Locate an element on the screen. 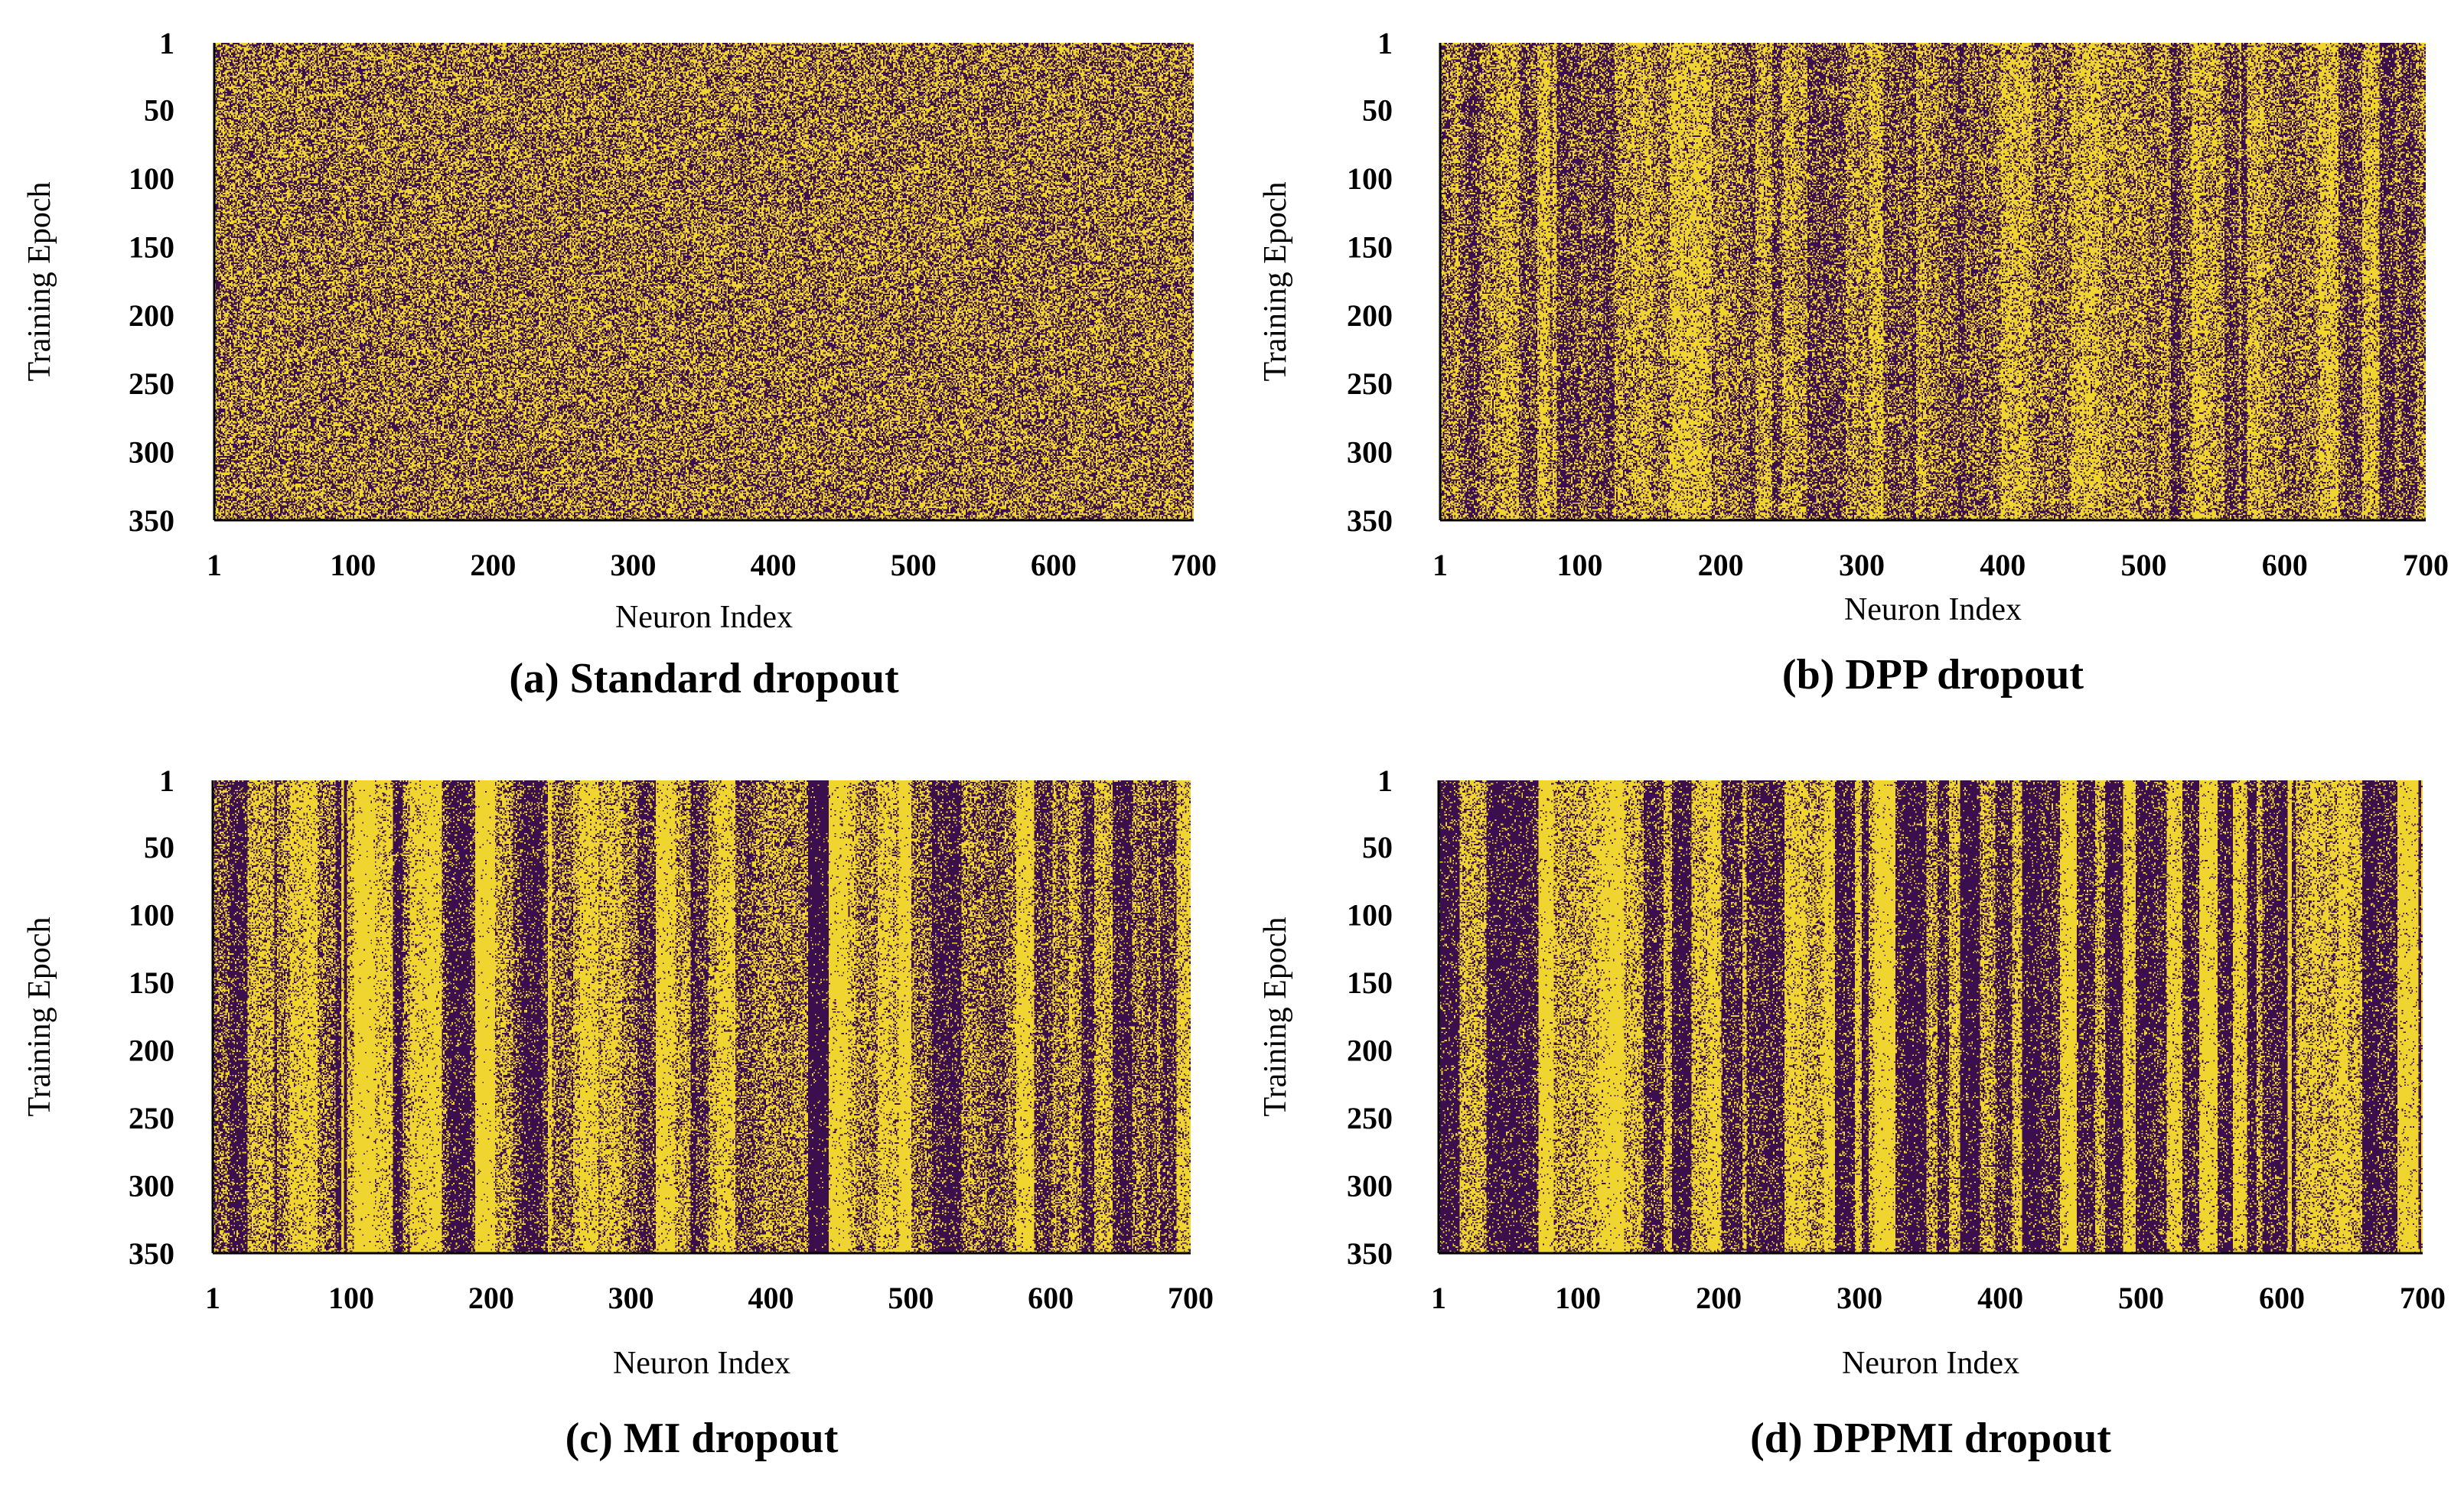 The image size is (2464, 1498). panel-caption: (d) DPPMI dropout is located at coordinates (1930, 1438).